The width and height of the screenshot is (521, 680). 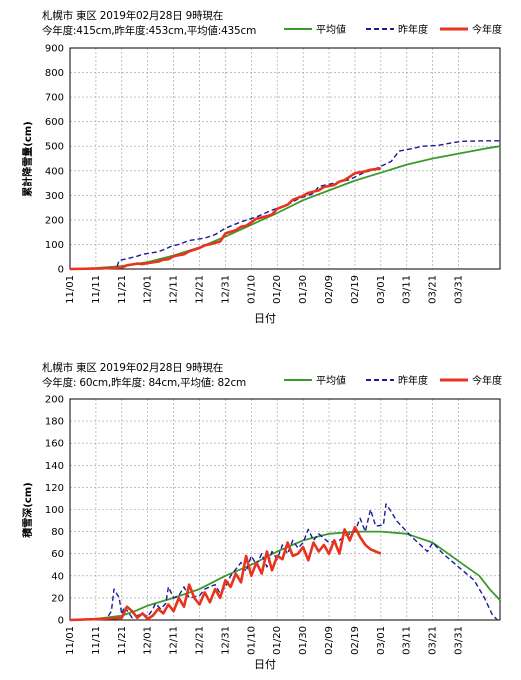 What do you see at coordinates (27, 159) in the screenshot?
I see `y-axis-label: 累計降雪量(cm)` at bounding box center [27, 159].